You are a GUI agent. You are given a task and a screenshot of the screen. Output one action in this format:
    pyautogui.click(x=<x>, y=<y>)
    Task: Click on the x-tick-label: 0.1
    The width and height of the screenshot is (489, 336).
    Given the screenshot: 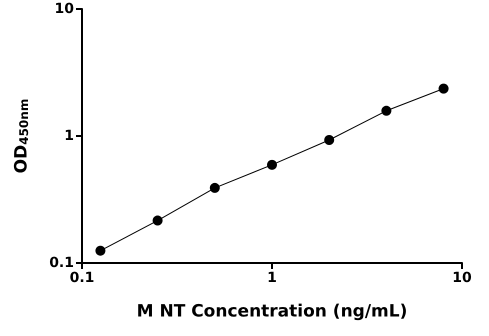 What is the action you would take?
    pyautogui.click(x=82, y=278)
    